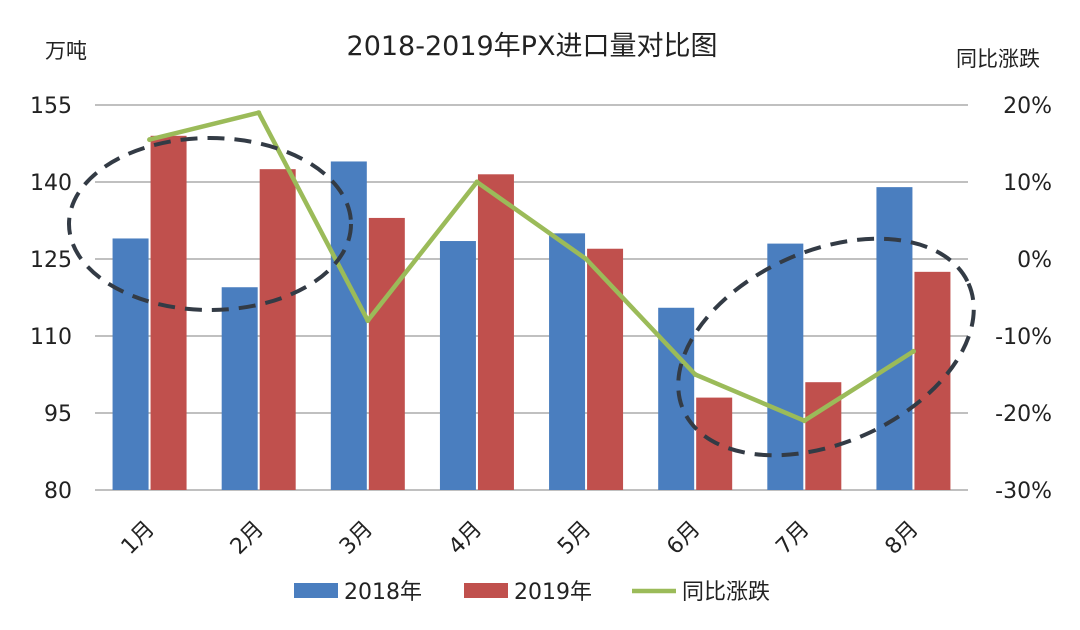 The height and width of the screenshot is (630, 1080). Describe the element at coordinates (726, 592) in the screenshot. I see `legend-label-yoy: 同比涨跌` at that location.